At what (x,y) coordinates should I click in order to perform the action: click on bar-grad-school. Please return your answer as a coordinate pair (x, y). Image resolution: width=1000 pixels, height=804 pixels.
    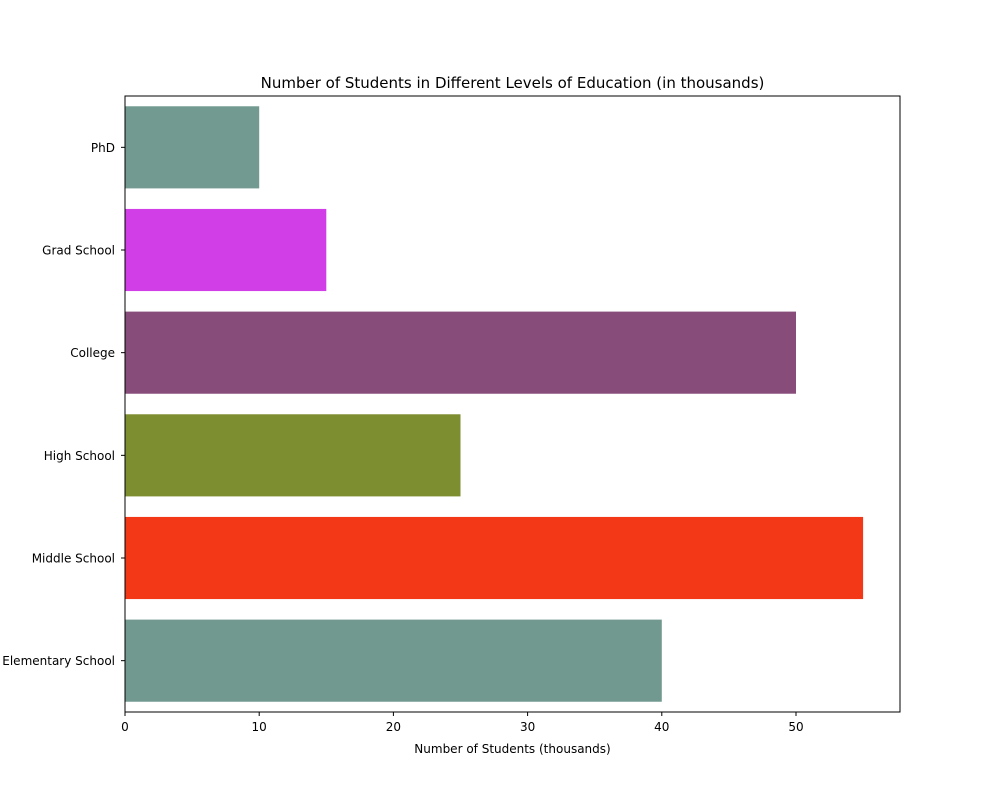
    Looking at the image, I should click on (226, 250).